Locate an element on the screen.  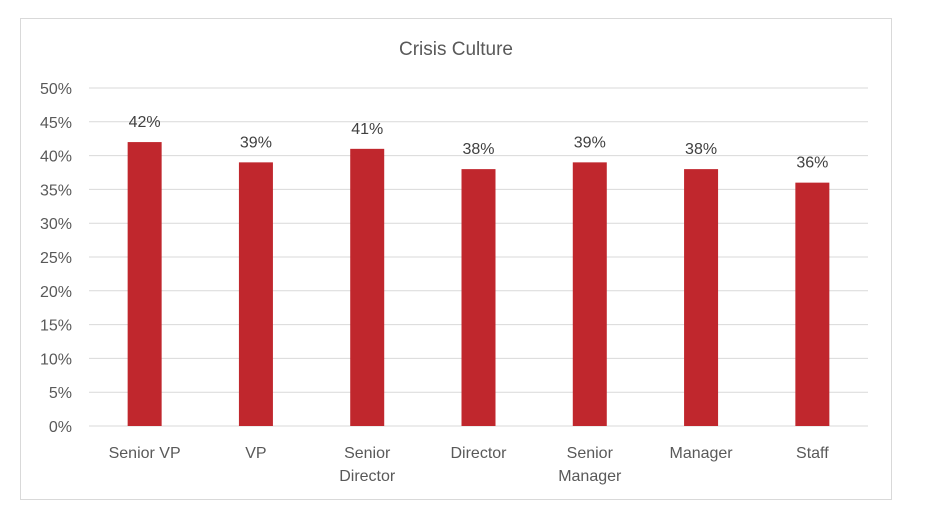
y-tick-label: 15% is located at coordinates (56, 326).